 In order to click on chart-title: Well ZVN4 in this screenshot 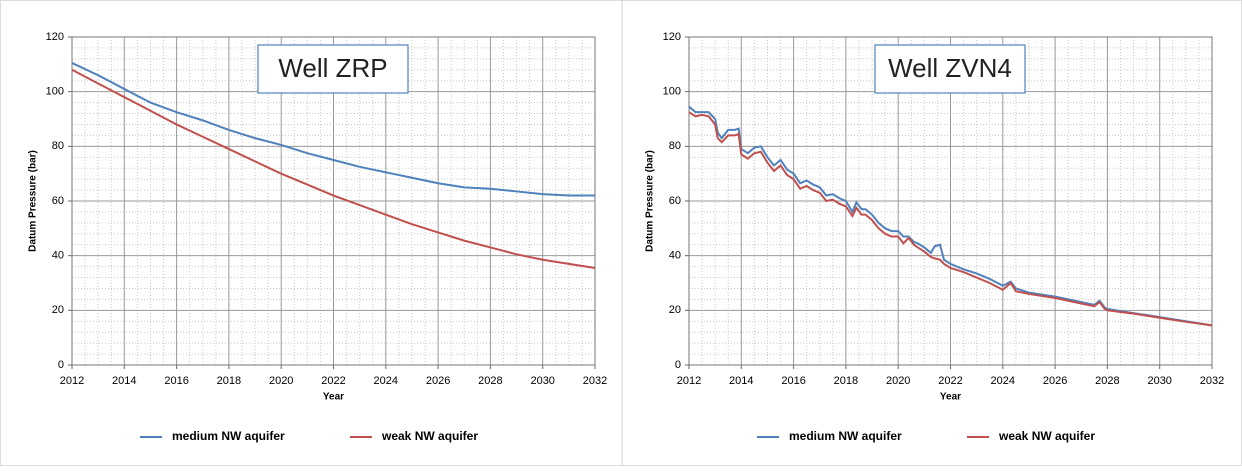, I will do `click(950, 68)`.